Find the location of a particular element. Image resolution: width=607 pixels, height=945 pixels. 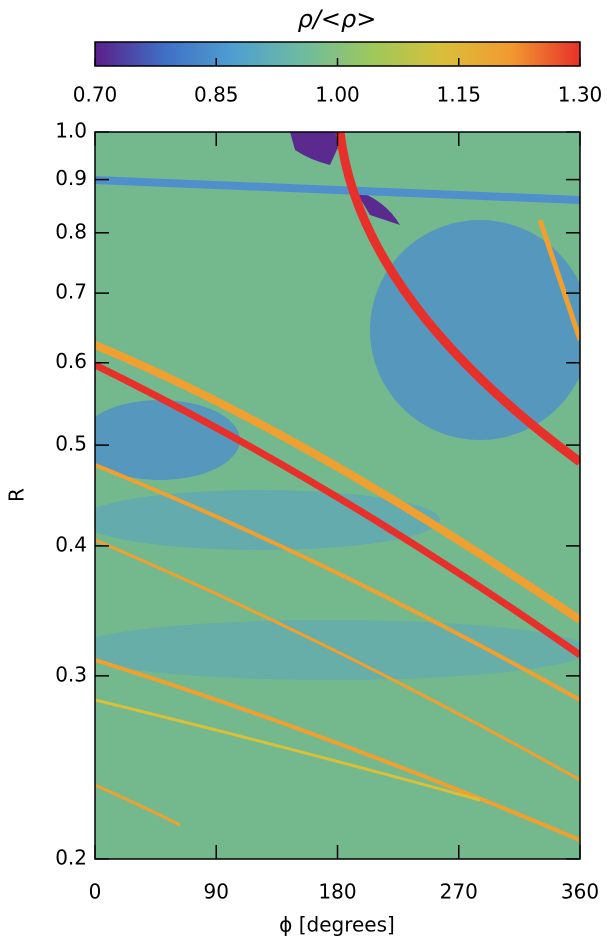

y-tick-label: 0.6 is located at coordinates (71, 361).